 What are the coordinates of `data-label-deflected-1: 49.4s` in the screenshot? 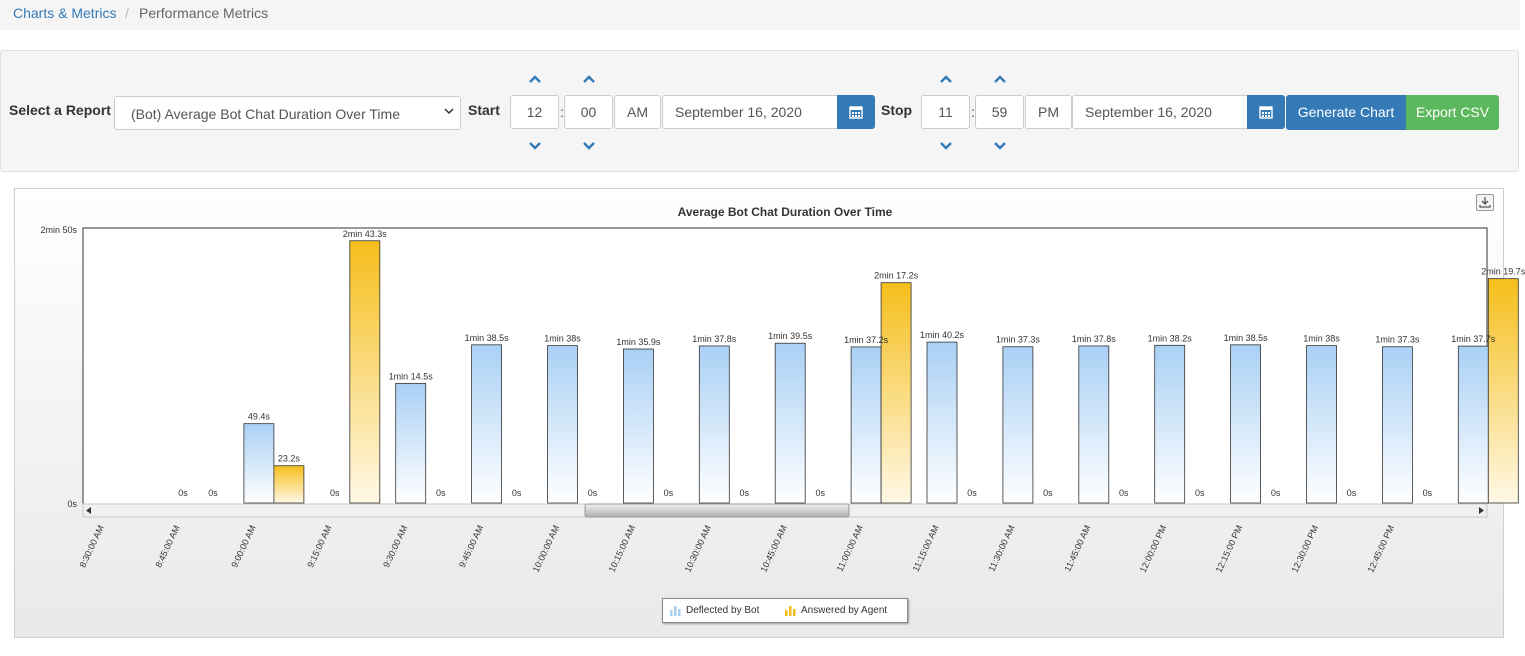 It's located at (259, 417).